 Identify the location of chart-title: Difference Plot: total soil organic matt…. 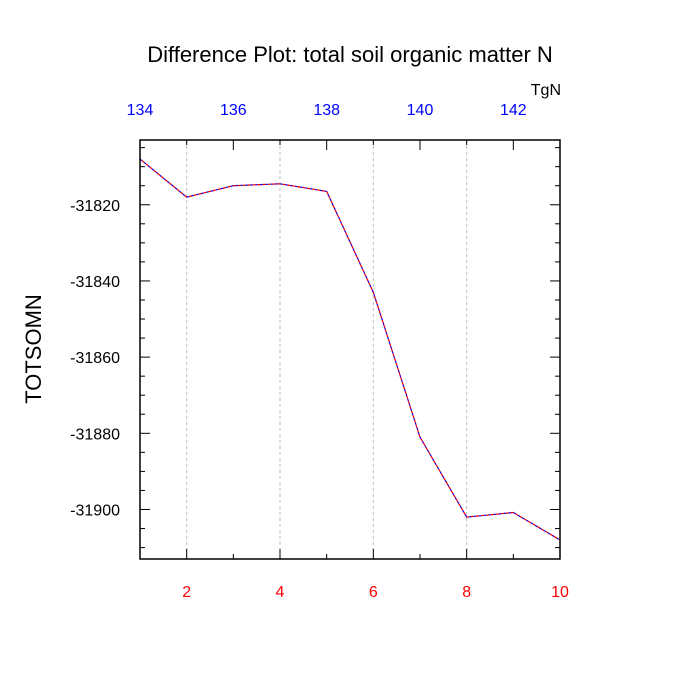
(350, 54).